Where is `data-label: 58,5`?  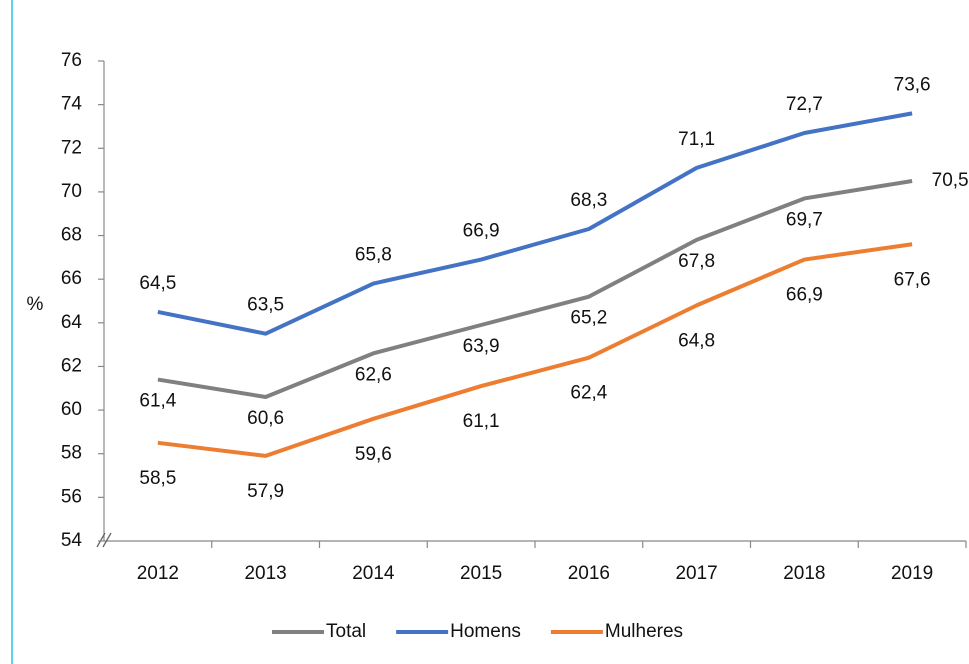 data-label: 58,5 is located at coordinates (157, 478).